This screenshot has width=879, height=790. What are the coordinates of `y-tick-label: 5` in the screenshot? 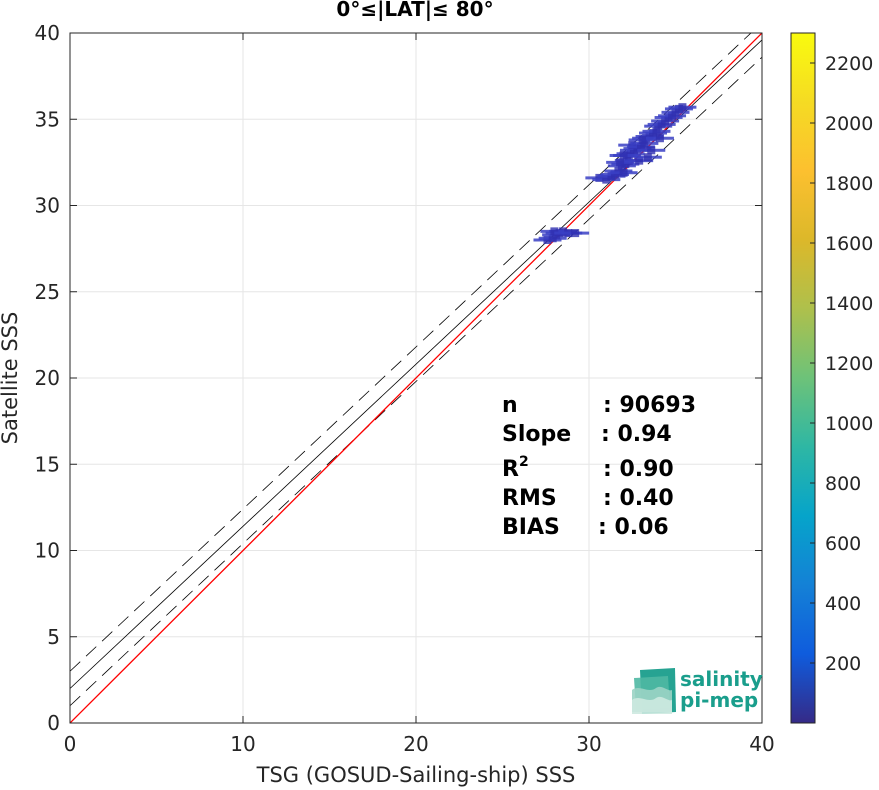 It's located at (53, 637).